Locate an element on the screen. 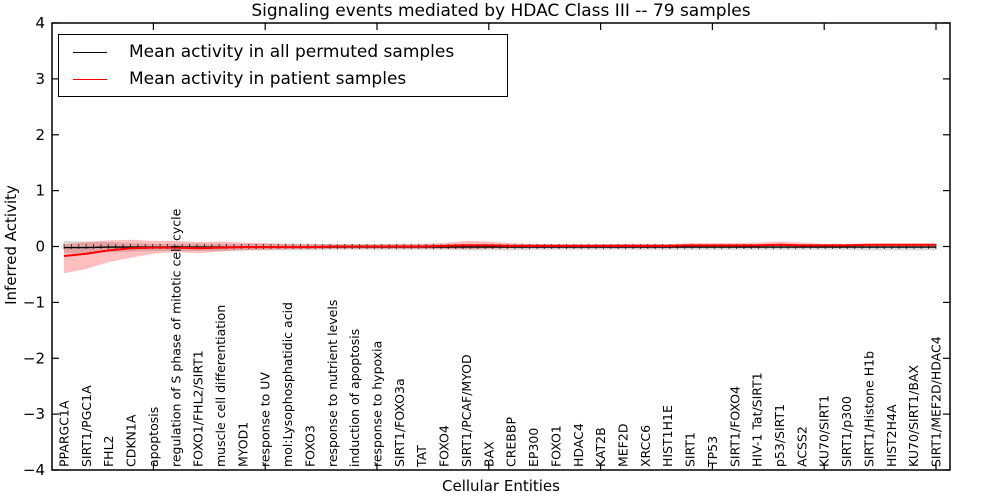 The height and width of the screenshot is (500, 1000). x-category-label: HIST2H4A is located at coordinates (891, 435).